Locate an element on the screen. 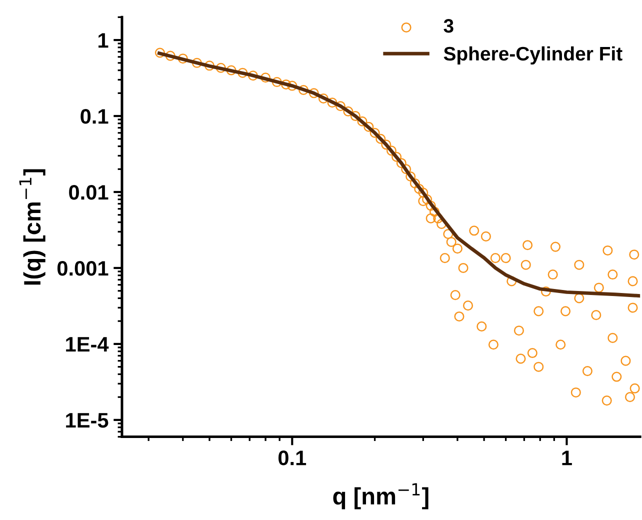  x-axis-title: q [nm$^{−1}$] is located at coordinates (380, 496).